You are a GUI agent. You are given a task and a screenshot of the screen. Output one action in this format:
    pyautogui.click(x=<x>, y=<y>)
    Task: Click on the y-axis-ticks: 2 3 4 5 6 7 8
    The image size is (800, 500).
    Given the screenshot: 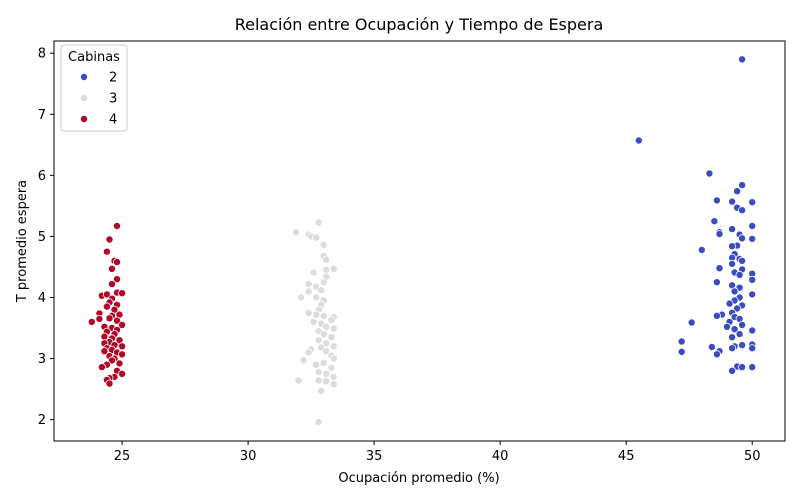 What is the action you would take?
    pyautogui.click(x=46, y=237)
    